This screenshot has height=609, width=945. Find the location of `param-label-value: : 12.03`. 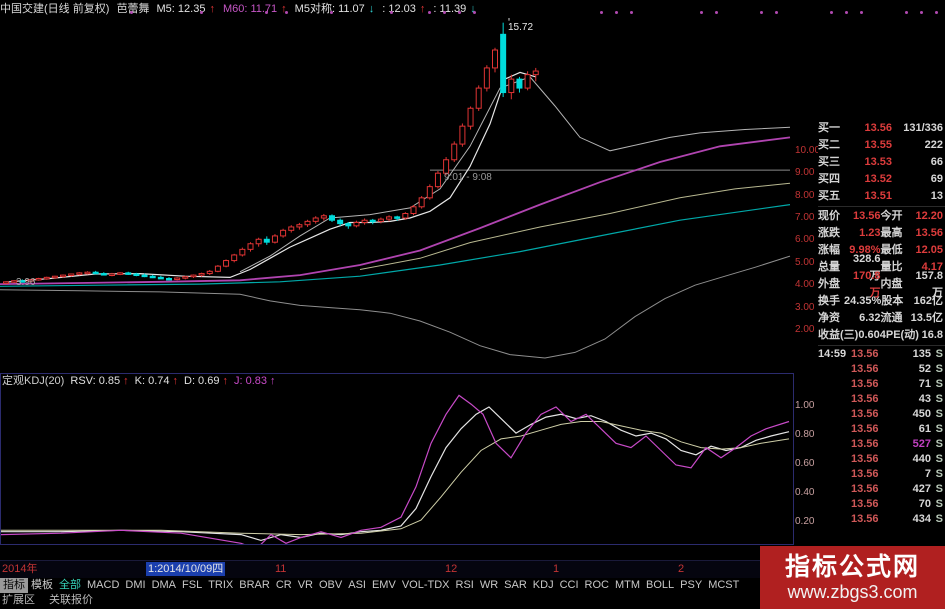

param-label-value: : 12.03 is located at coordinates (399, 9).